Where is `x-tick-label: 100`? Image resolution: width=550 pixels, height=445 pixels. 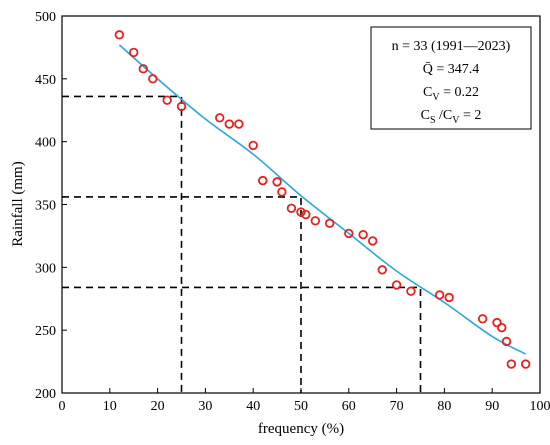 x-tick-label: 100 is located at coordinates (540, 406).